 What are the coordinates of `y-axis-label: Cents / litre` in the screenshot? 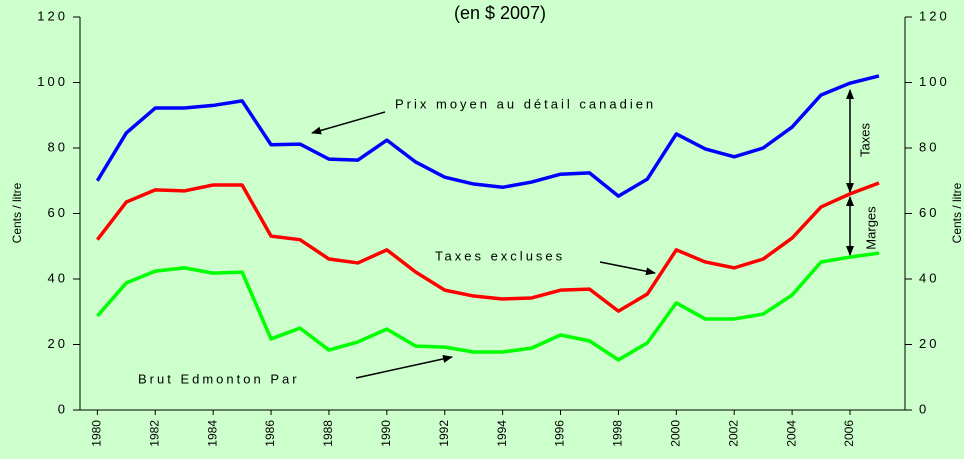 It's located at (17, 212).